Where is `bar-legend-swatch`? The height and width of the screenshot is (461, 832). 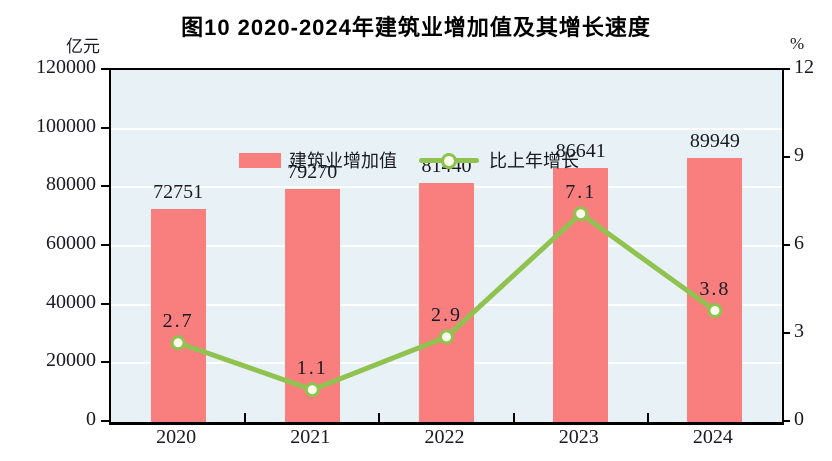 bar-legend-swatch is located at coordinates (260, 160).